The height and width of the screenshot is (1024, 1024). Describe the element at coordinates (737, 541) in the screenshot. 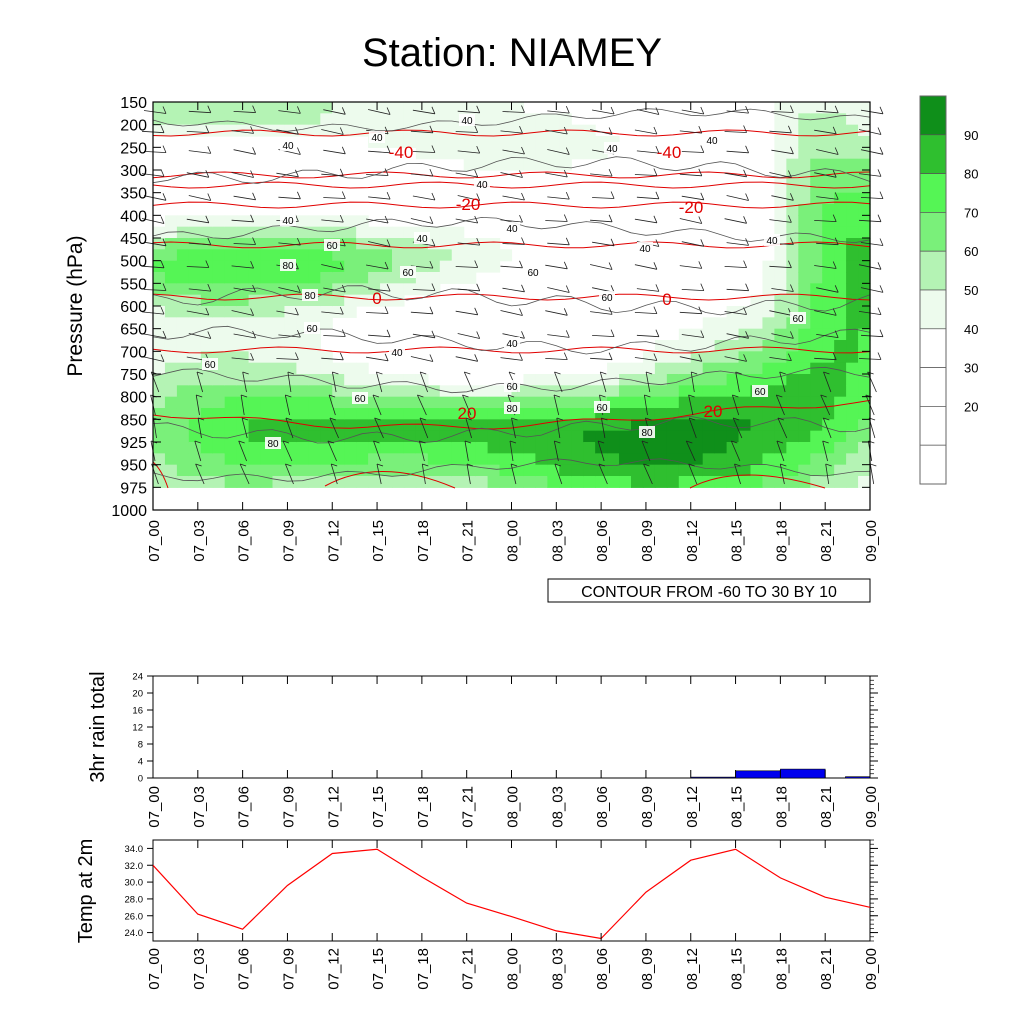

I see `time-tick-label: 08_15` at that location.